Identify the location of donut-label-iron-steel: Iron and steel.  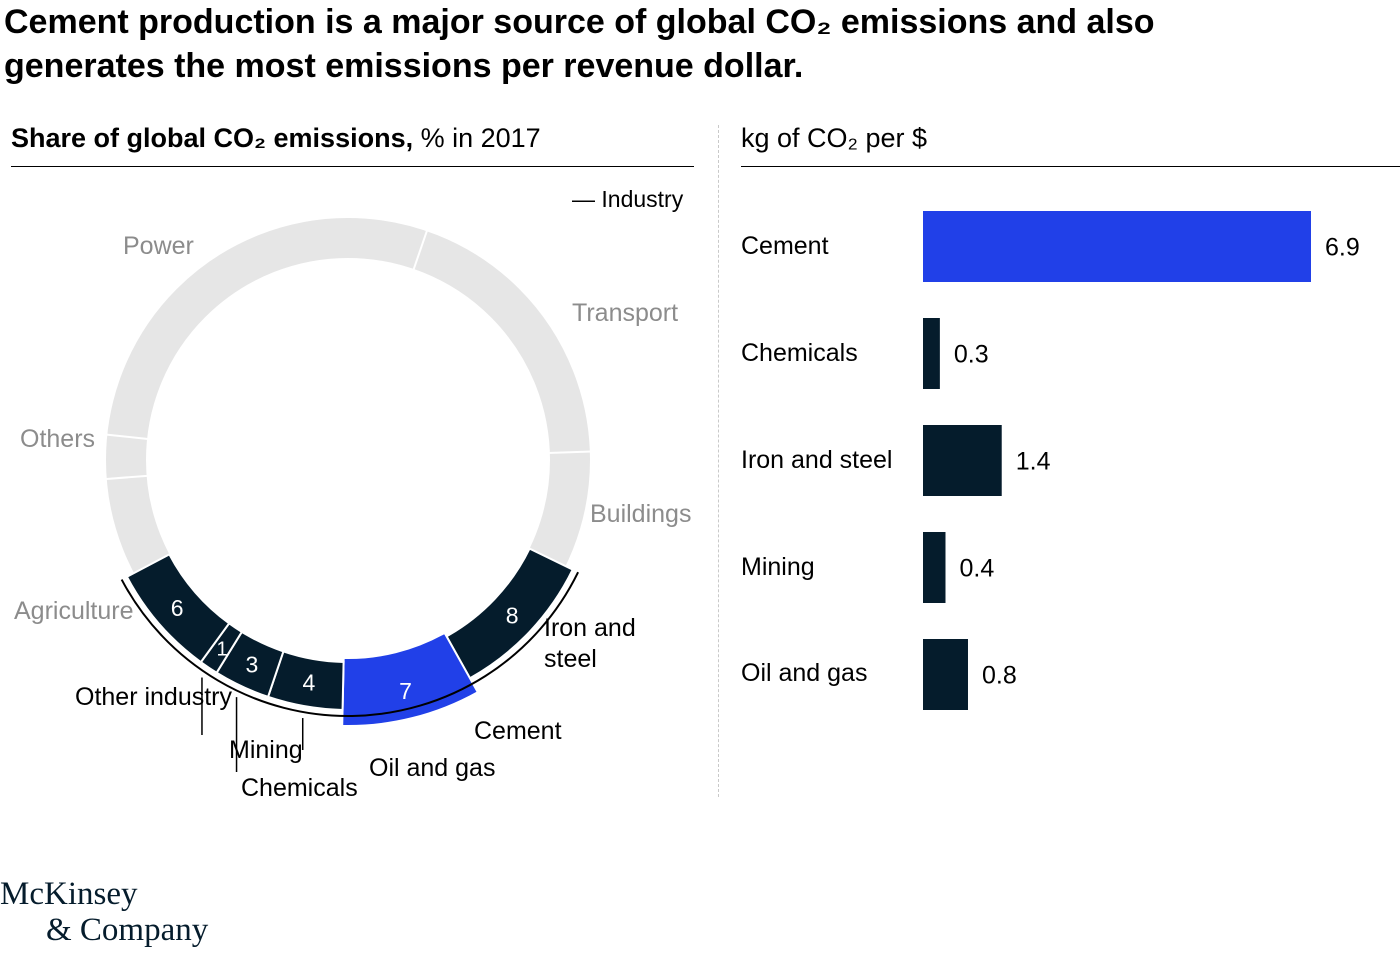
(590, 643).